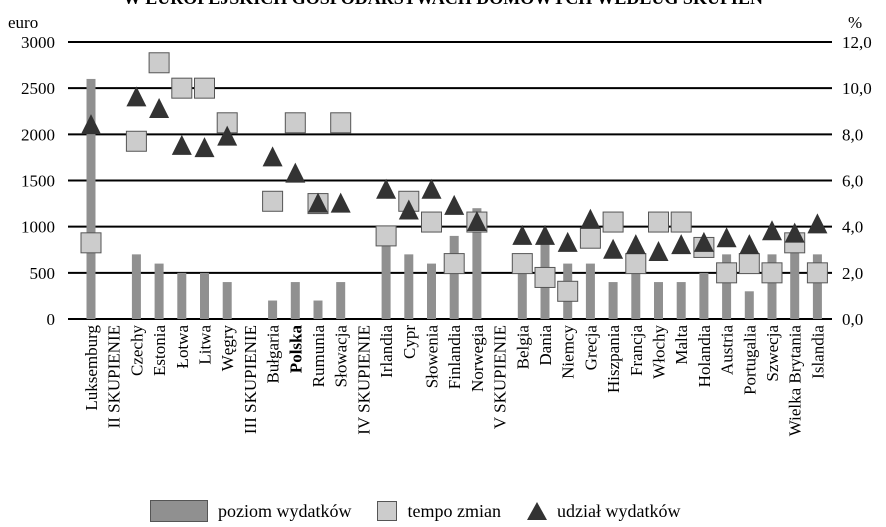 This screenshot has height=527, width=886. Describe the element at coordinates (852, 319) in the screenshot. I see `y-right-tick-label: 0,0` at that location.